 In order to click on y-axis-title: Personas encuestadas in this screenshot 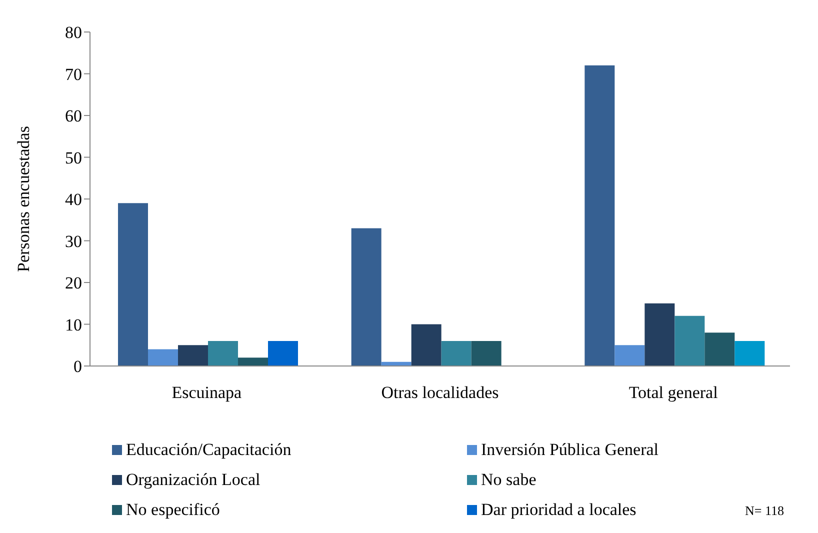, I will do `click(24, 199)`.